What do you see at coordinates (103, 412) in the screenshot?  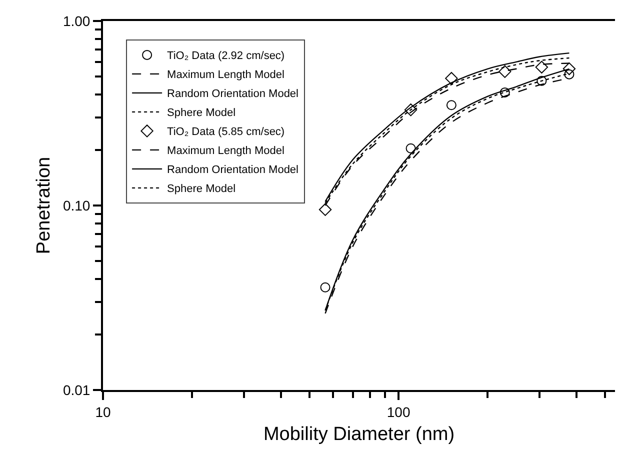 I see `x-tick-label: 10` at bounding box center [103, 412].